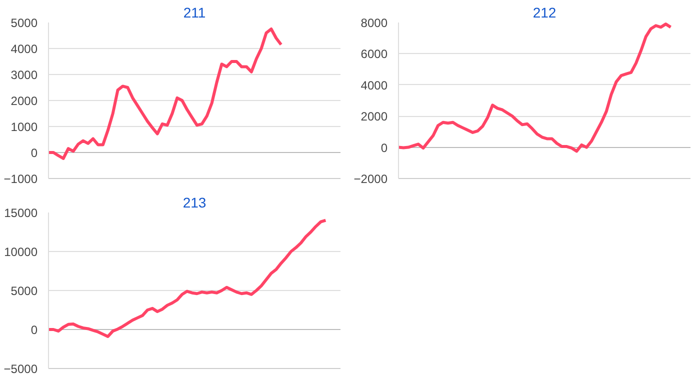 The image size is (700, 388). Describe the element at coordinates (194, 12) in the screenshot. I see `chart-title: 211` at that location.